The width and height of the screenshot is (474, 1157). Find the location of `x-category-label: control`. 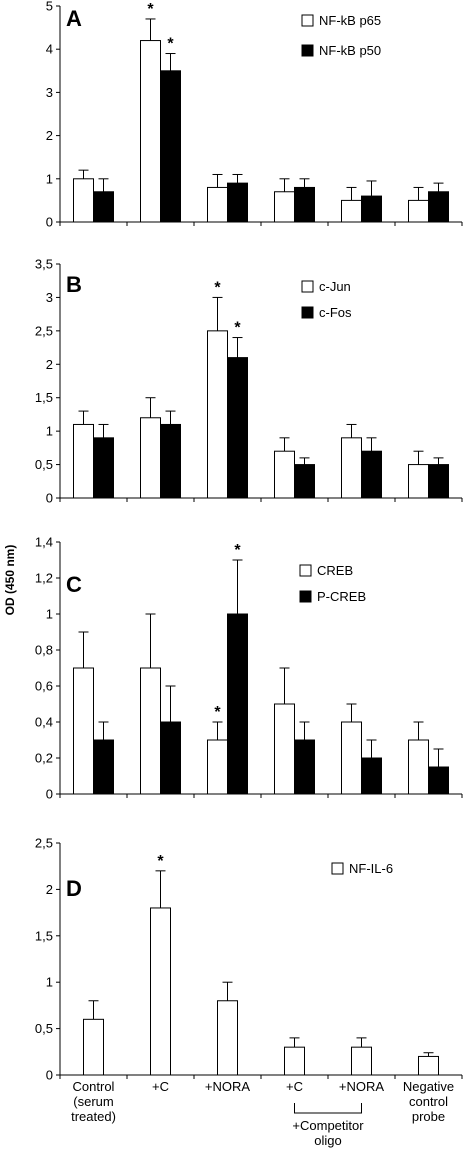

x-category-label: control is located at coordinates (428, 1101).